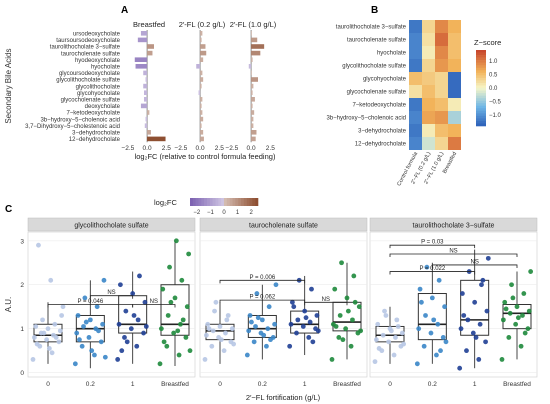  What do you see at coordinates (8, 86) in the screenshot?
I see `y-axis-title-a: Secondary Bile Acids` at bounding box center [8, 86].